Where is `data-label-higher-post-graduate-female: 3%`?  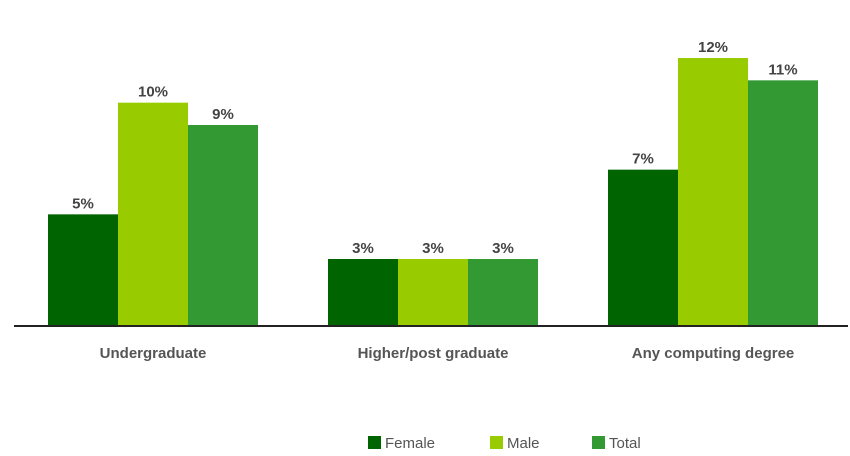
data-label-higher-post-graduate-female: 3% is located at coordinates (363, 248).